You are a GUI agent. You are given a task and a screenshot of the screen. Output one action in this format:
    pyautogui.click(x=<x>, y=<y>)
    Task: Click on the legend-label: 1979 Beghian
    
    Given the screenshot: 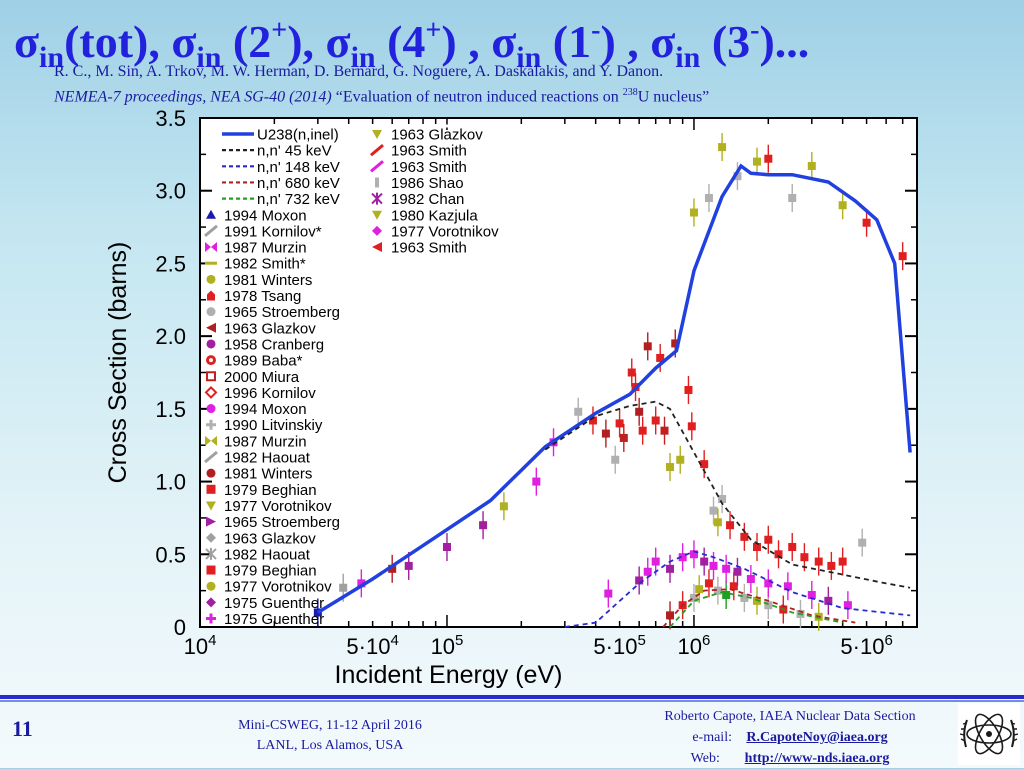 What is the action you would take?
    pyautogui.click(x=270, y=490)
    